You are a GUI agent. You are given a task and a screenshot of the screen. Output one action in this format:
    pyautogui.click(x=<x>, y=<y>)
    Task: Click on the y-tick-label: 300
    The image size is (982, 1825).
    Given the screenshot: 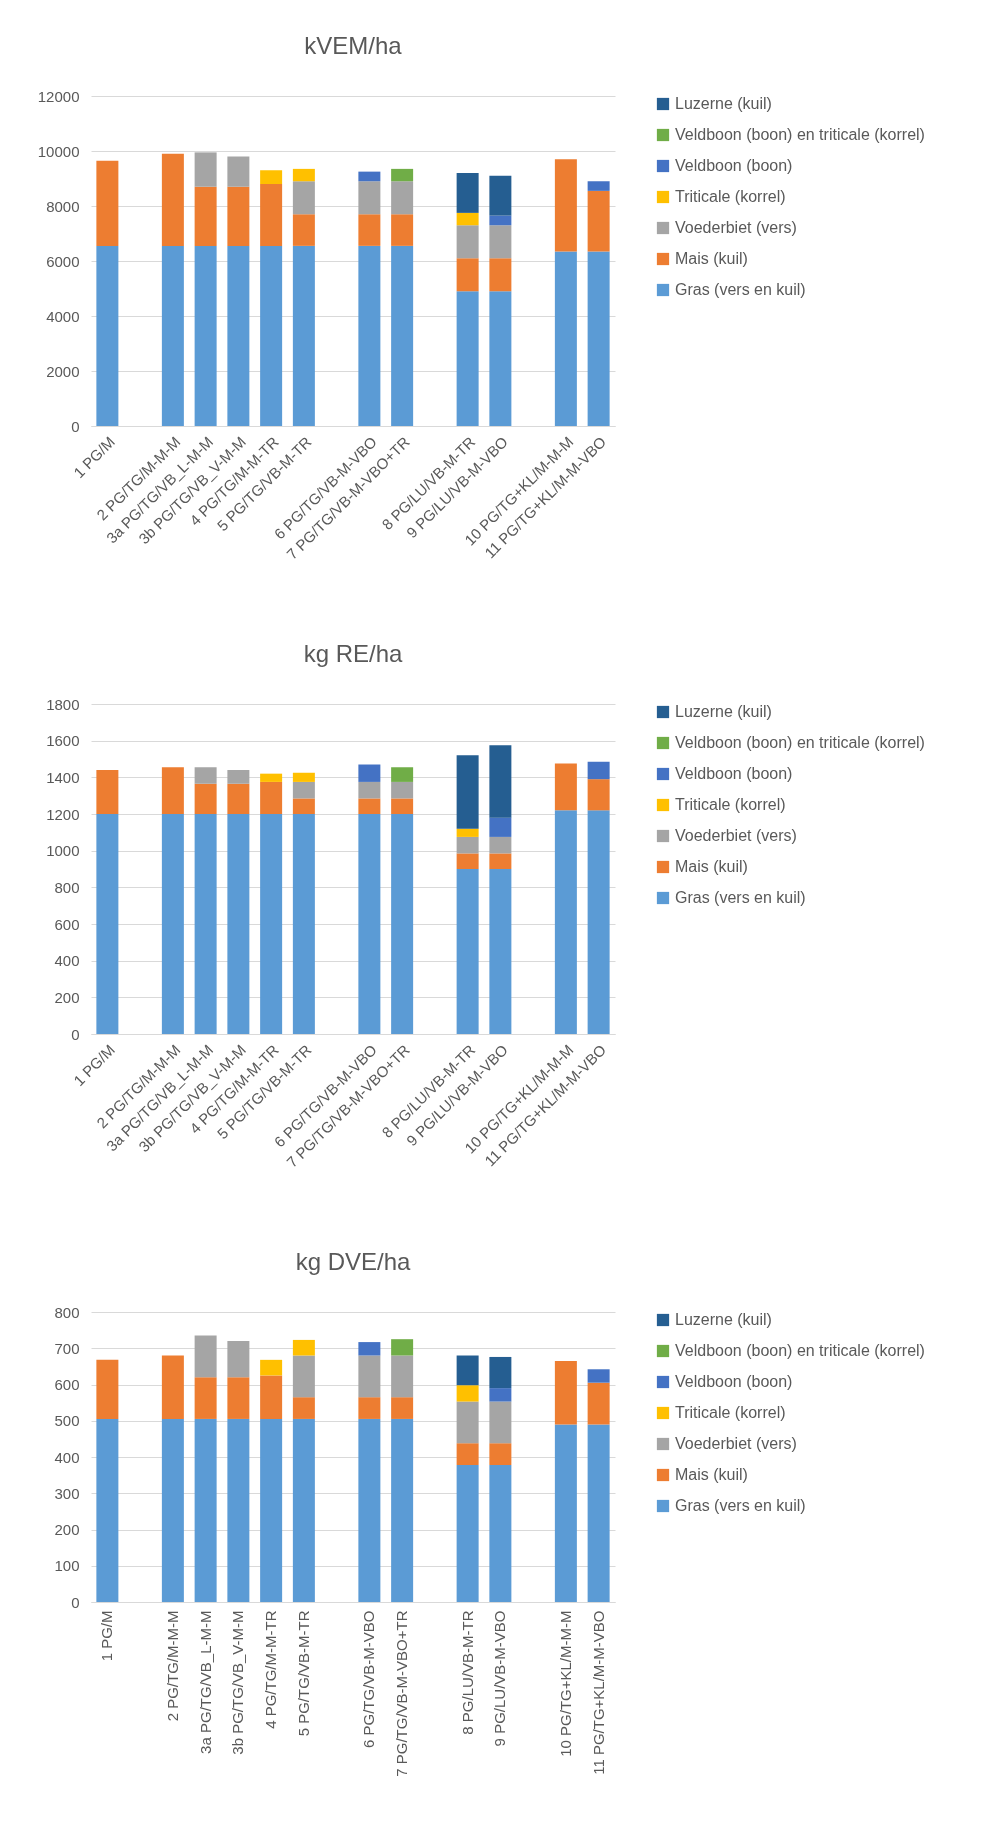 What is the action you would take?
    pyautogui.click(x=67, y=1493)
    